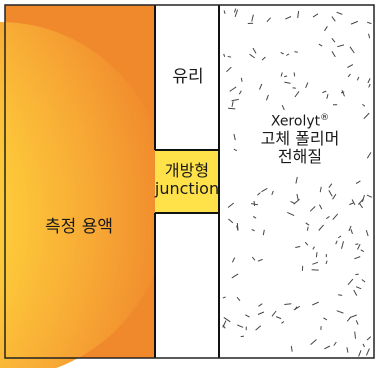 This screenshot has height=368, width=379. What do you see at coordinates (187, 180) in the screenshot?
I see `junction-label: 개방형 junction` at bounding box center [187, 180].